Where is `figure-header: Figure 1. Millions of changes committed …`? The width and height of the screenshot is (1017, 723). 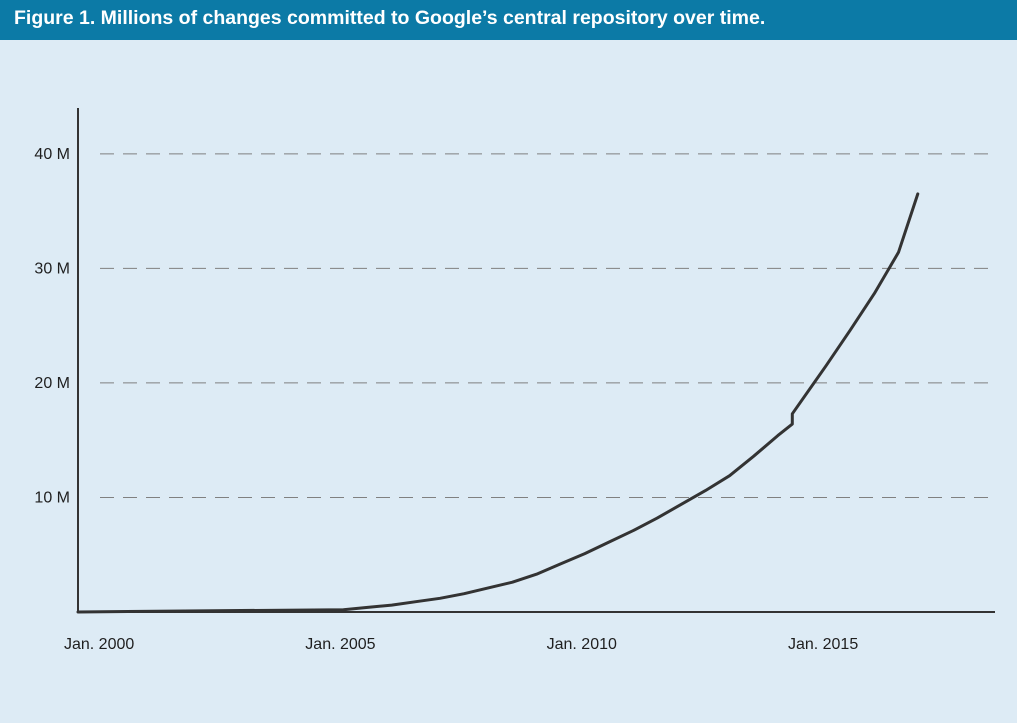
figure-header: Figure 1. Millions of changes committed … is located at coordinates (508, 20).